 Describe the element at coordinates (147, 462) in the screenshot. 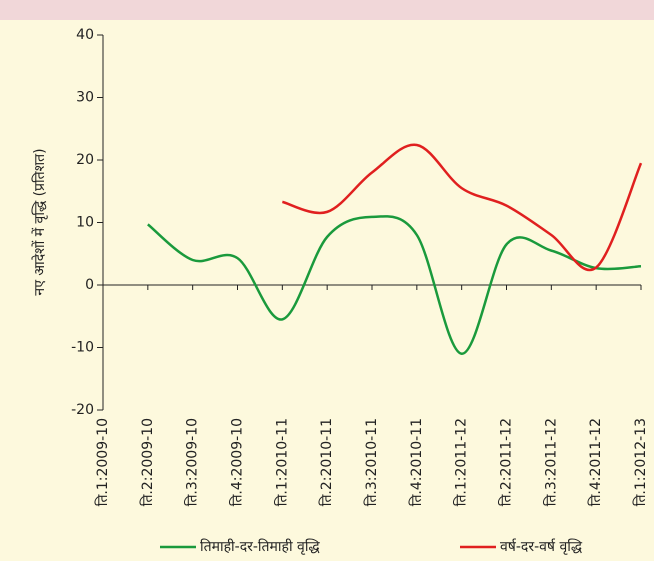

I see `x-tick-label: ति.2:2009-10` at that location.